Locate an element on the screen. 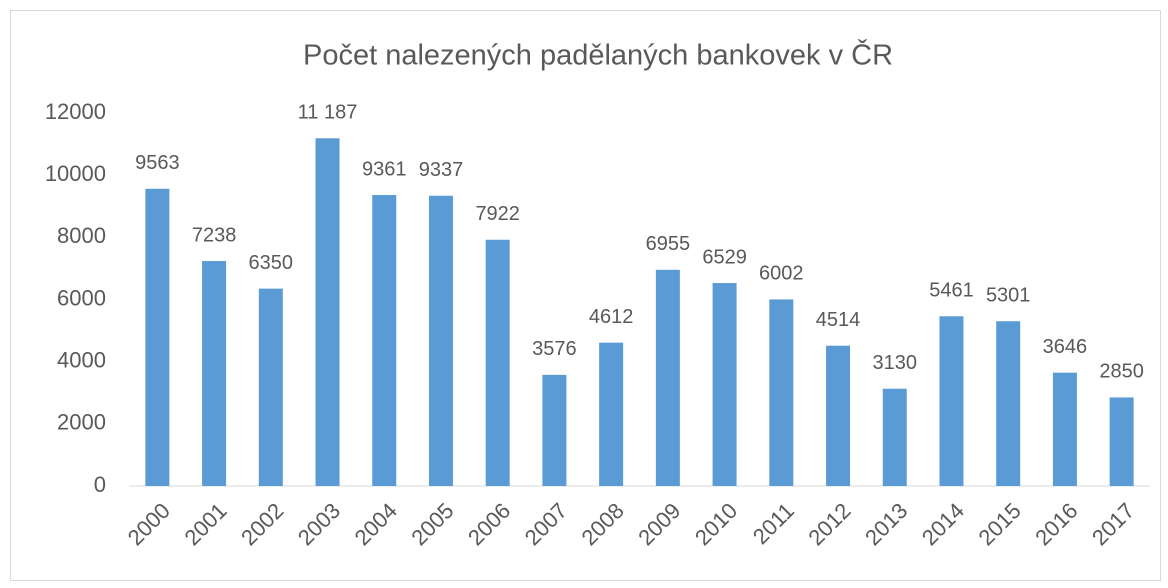 This screenshot has width=1168, height=588. y-tick-label: 8000 is located at coordinates (81, 235).